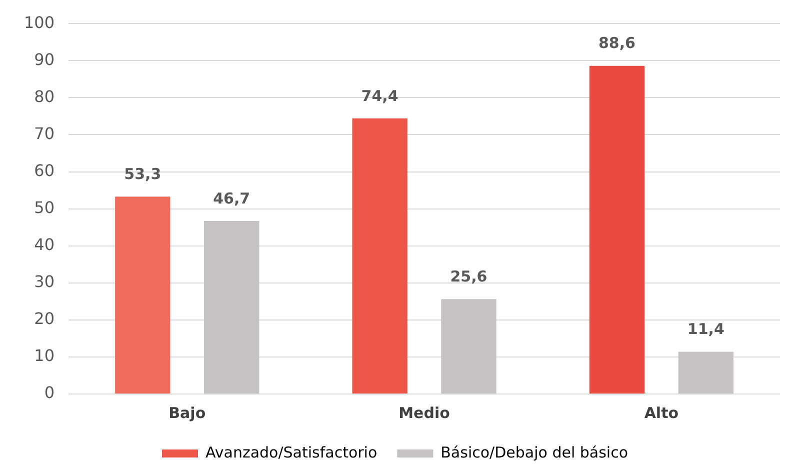  What do you see at coordinates (705, 329) in the screenshot?
I see `data-label: 11,4` at bounding box center [705, 329].